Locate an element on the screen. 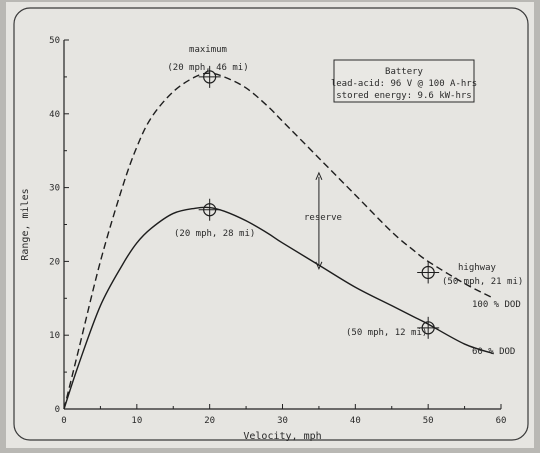 The image size is (540, 453). x-tick-label-2: 20 is located at coordinates (209, 421).